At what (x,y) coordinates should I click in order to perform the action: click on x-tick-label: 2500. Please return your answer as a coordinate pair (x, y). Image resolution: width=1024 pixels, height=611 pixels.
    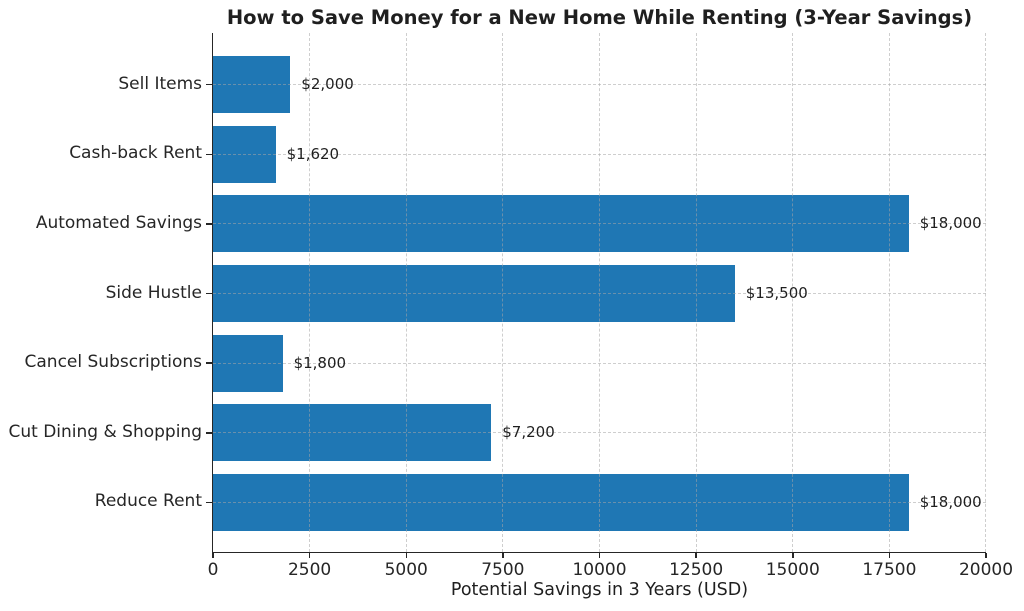
    Looking at the image, I should click on (309, 569).